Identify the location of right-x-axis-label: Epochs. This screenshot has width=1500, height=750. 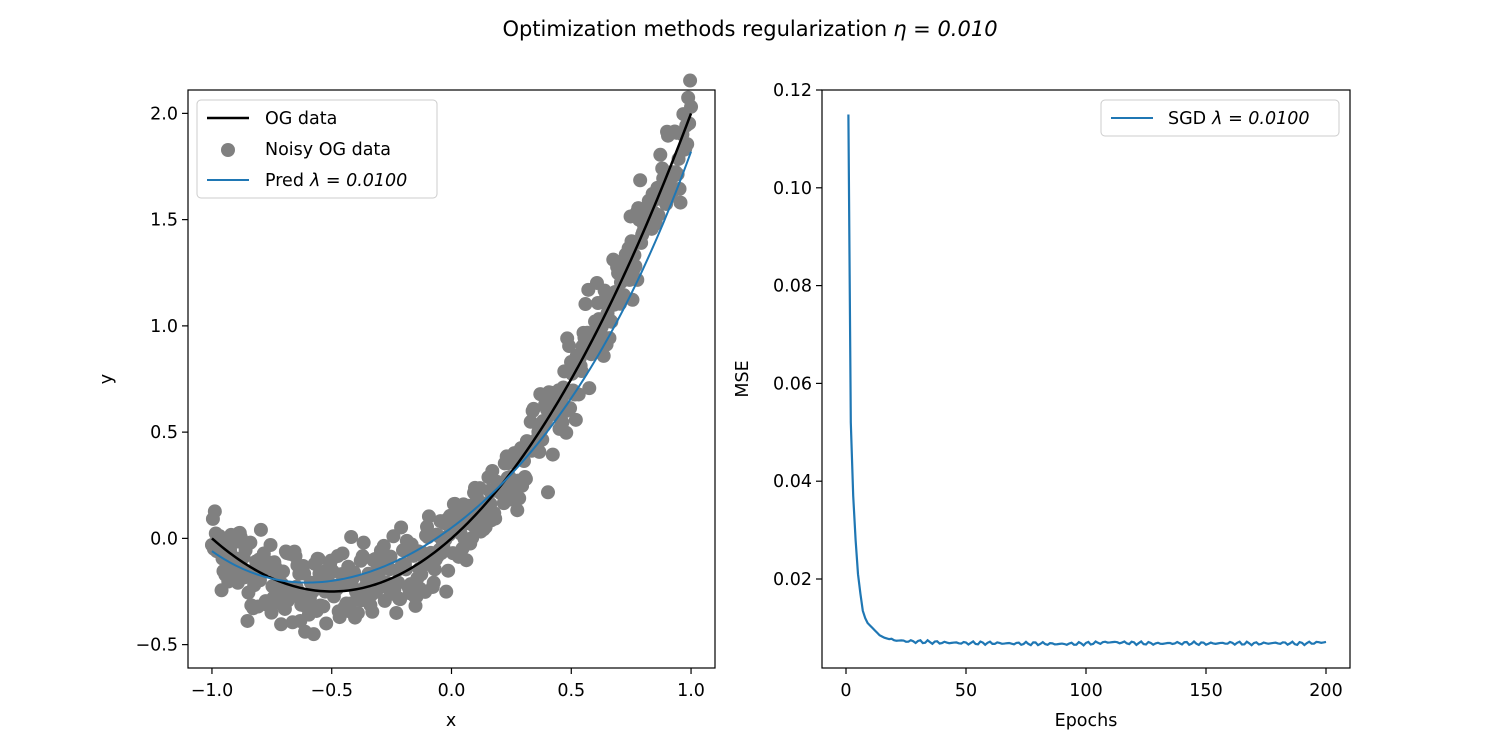
(1086, 721).